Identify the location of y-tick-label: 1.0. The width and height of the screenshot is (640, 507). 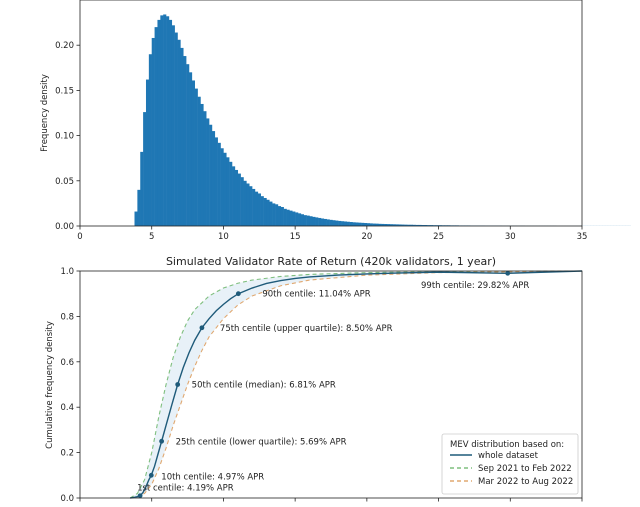
(67, 272).